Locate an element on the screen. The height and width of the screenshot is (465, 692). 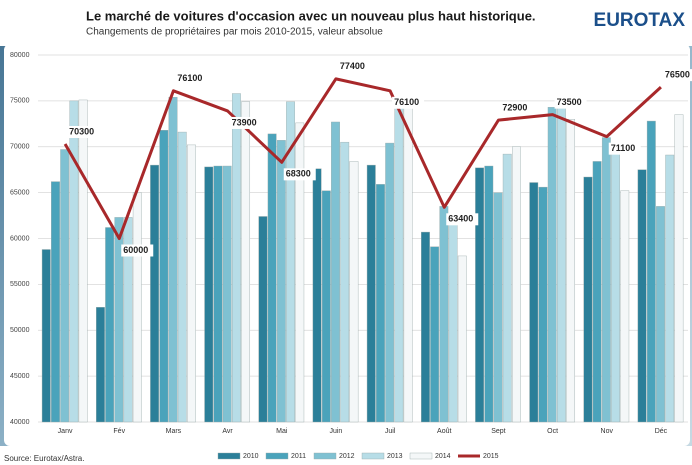
y-tick-label: 50000 is located at coordinates (20, 330).